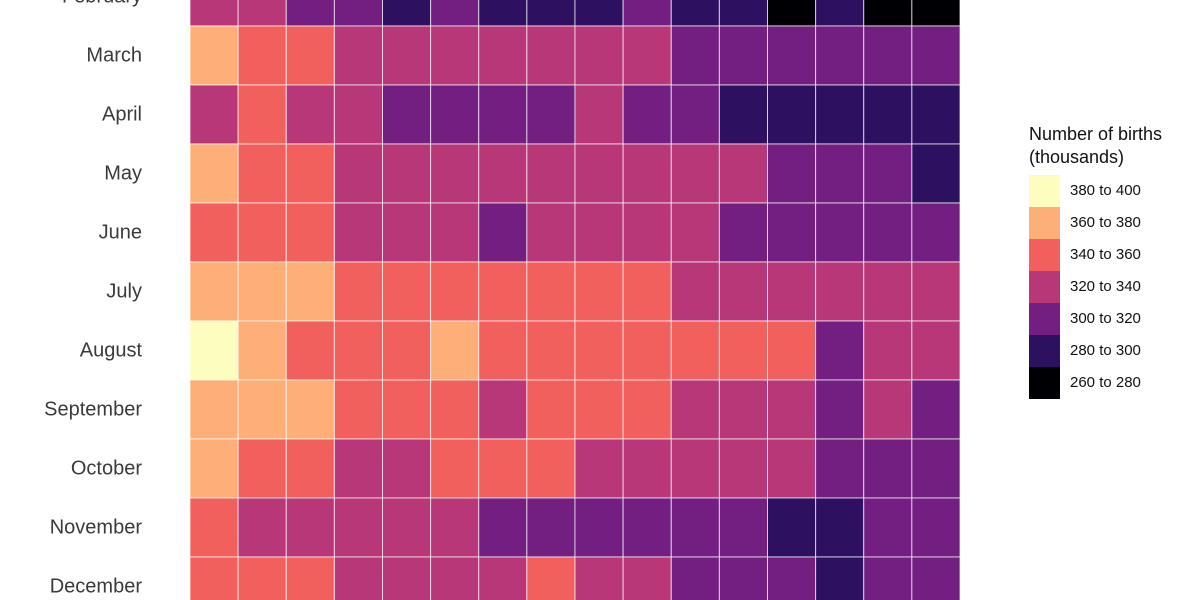 The height and width of the screenshot is (600, 1200). I want to click on y-tick-label: July, so click(124, 291).